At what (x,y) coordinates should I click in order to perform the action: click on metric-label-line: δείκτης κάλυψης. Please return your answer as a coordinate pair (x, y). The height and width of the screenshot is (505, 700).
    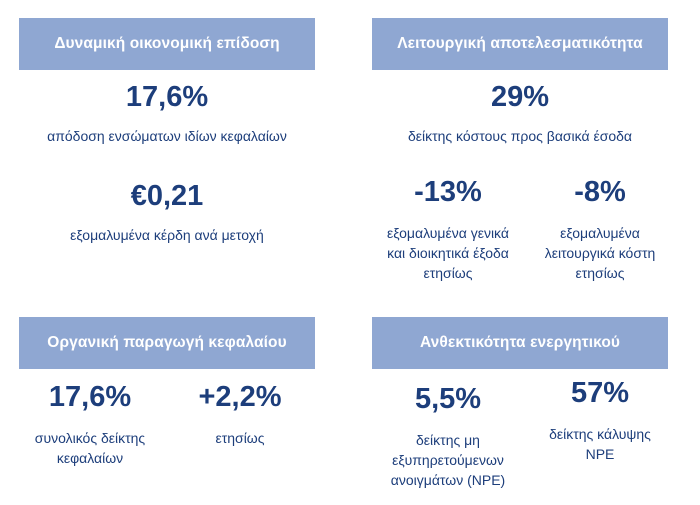
    Looking at the image, I should click on (600, 434).